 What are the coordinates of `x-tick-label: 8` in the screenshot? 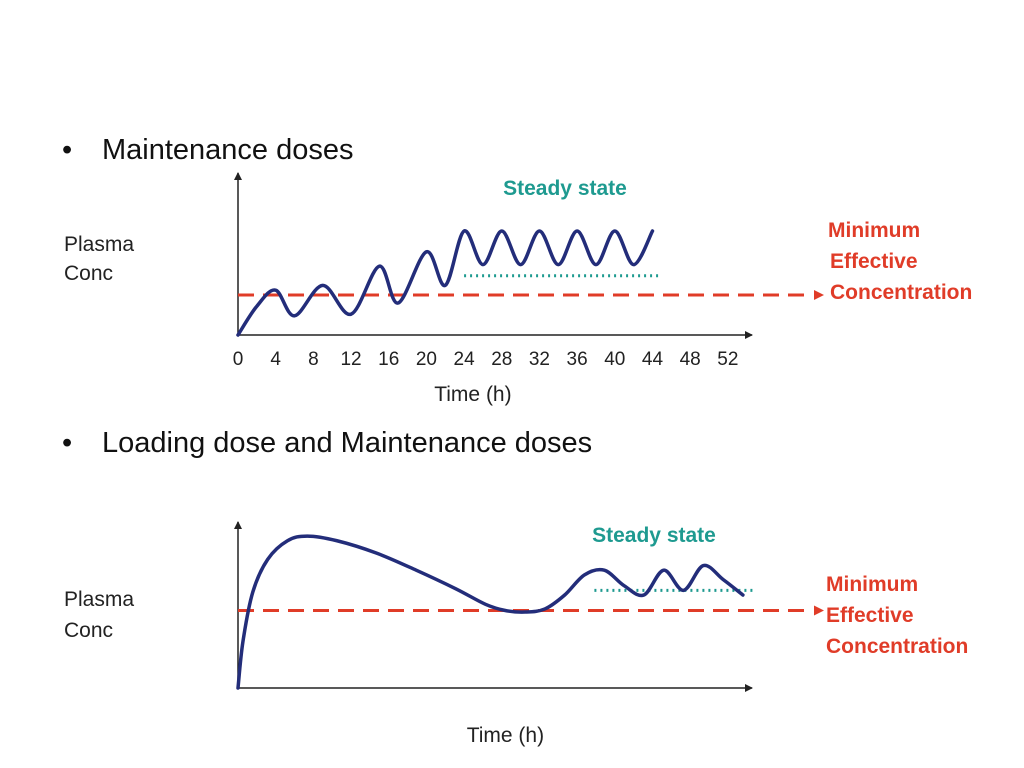 It's located at (313, 359).